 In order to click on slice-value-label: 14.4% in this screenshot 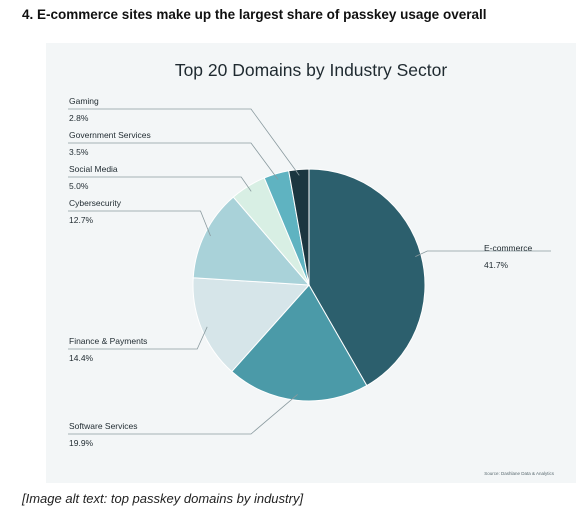, I will do `click(81, 358)`.